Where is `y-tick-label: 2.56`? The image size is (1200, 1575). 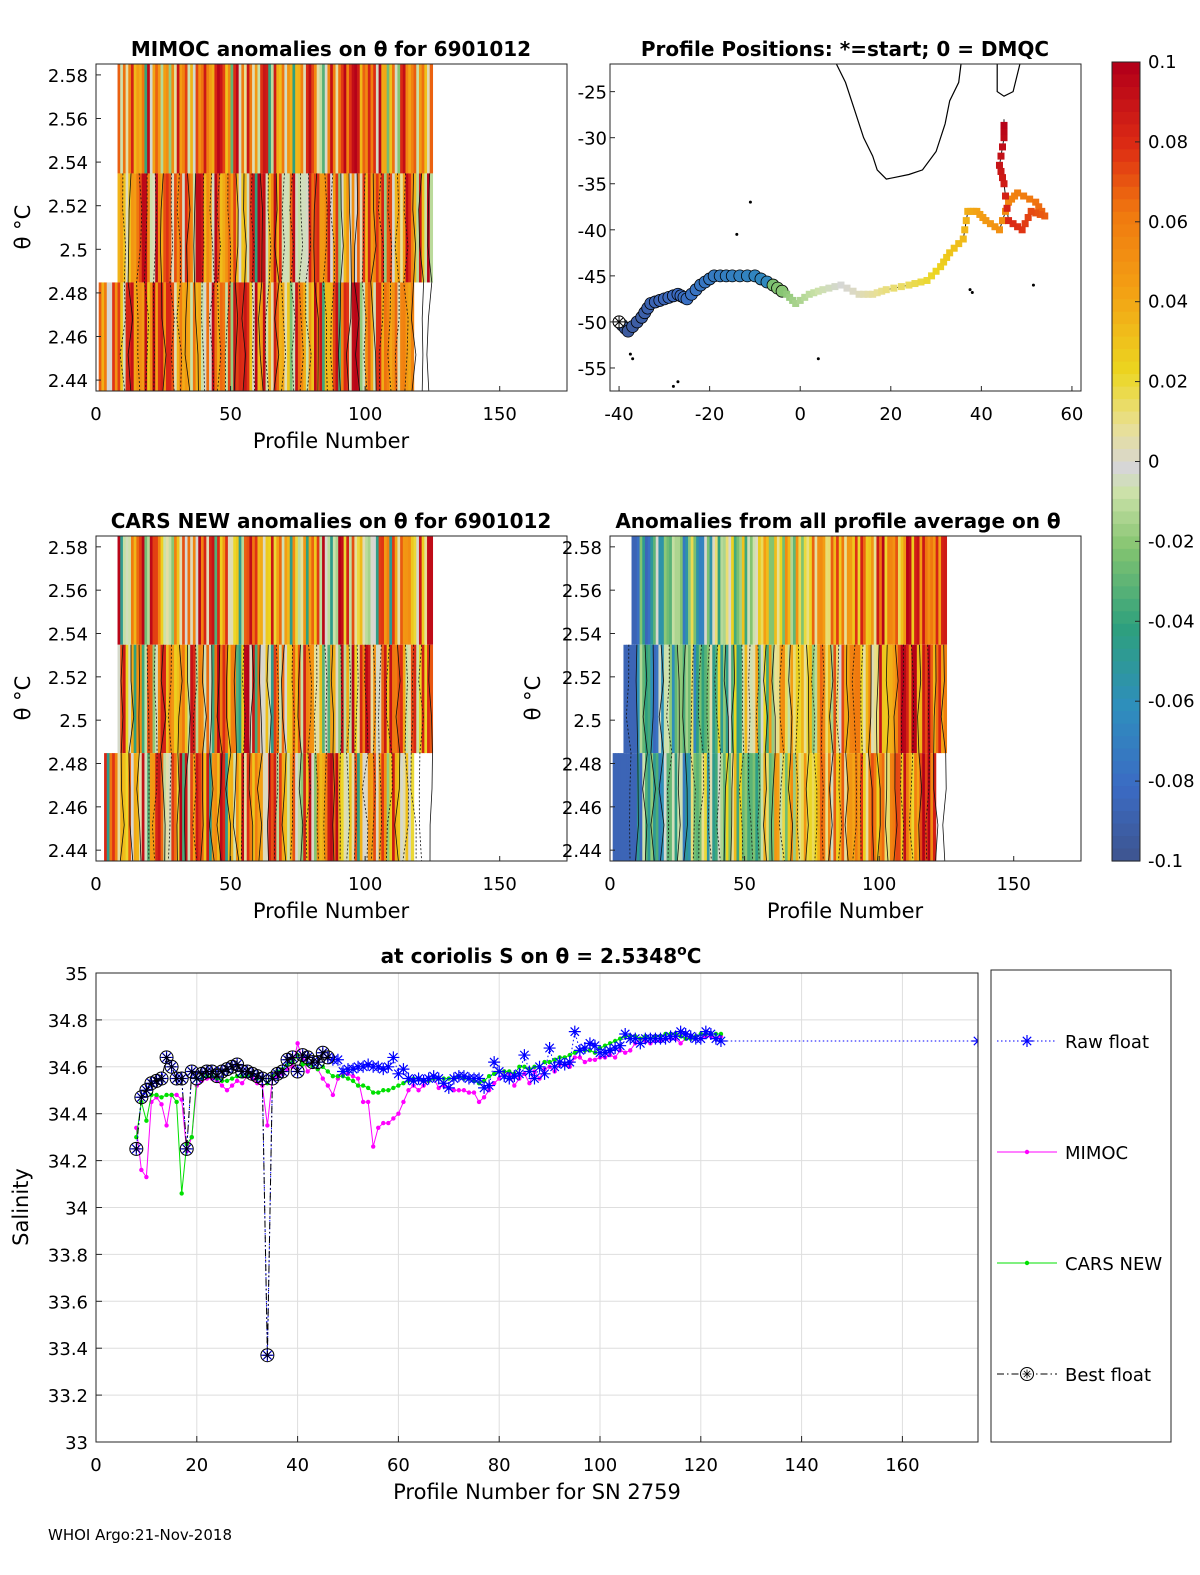
y-tick-label: 2.56 is located at coordinates (68, 120).